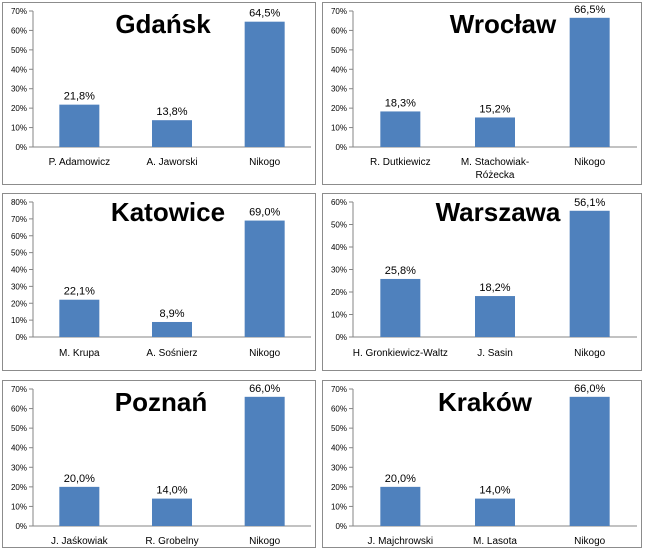 Image resolution: width=645 pixels, height=549 pixels. I want to click on value-label: 21,8%, so click(79, 97).